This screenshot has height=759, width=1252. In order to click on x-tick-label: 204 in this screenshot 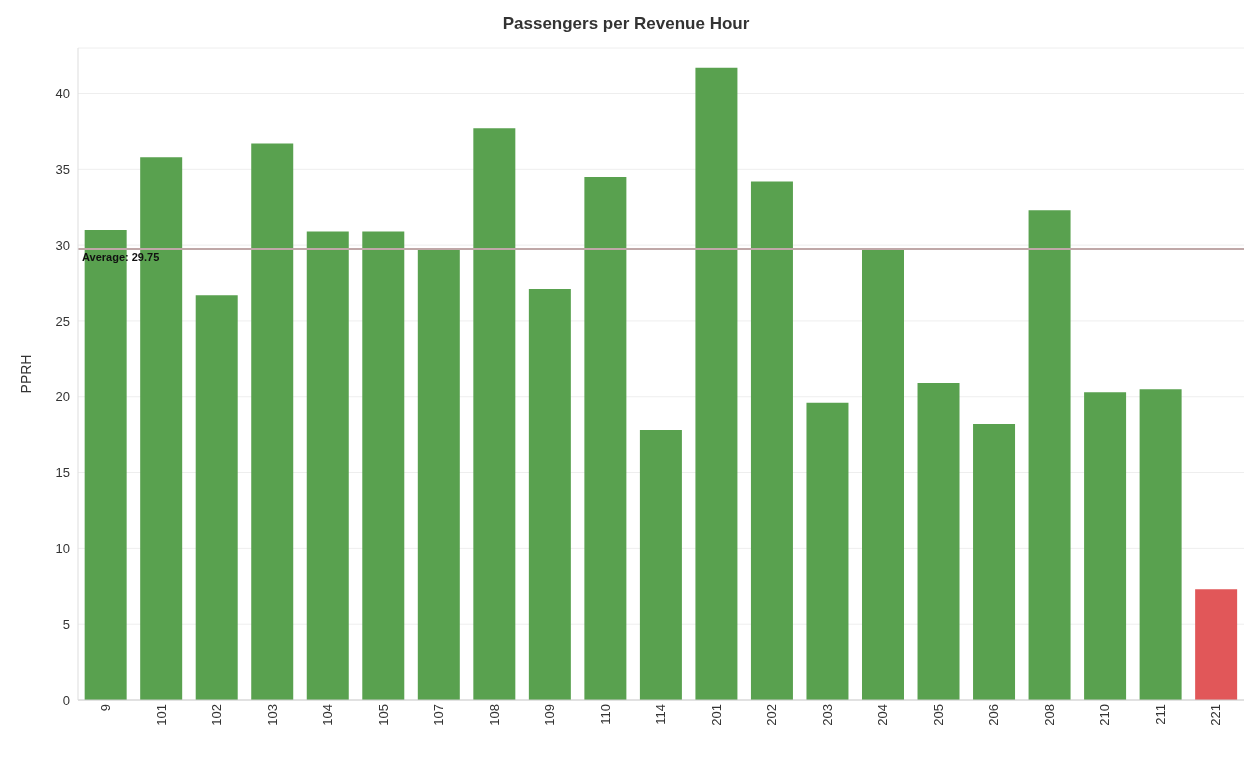, I will do `click(883, 715)`.